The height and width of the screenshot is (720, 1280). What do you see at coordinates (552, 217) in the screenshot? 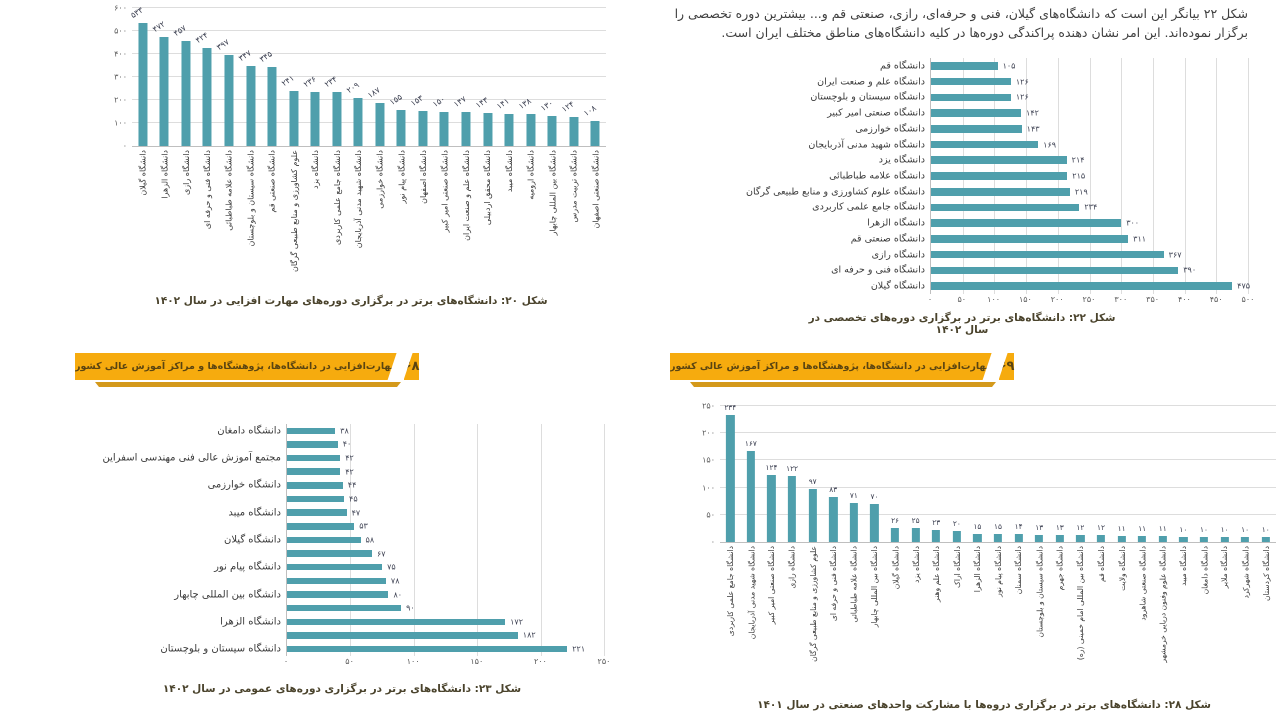
I see `x-label-slot: دانشگاه بین المللی چابهار` at bounding box center [552, 217].